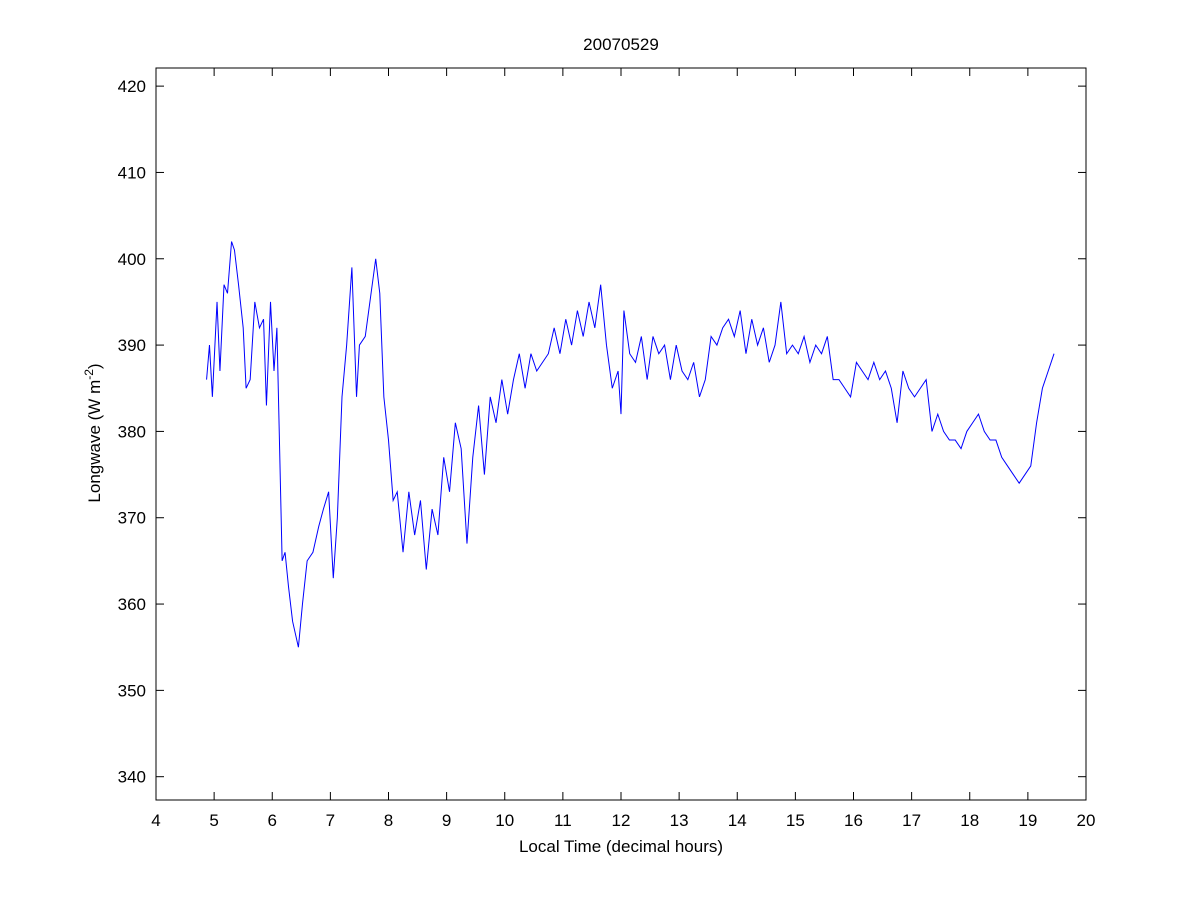  Describe the element at coordinates (132, 690) in the screenshot. I see `y-tick-label: 350` at that location.